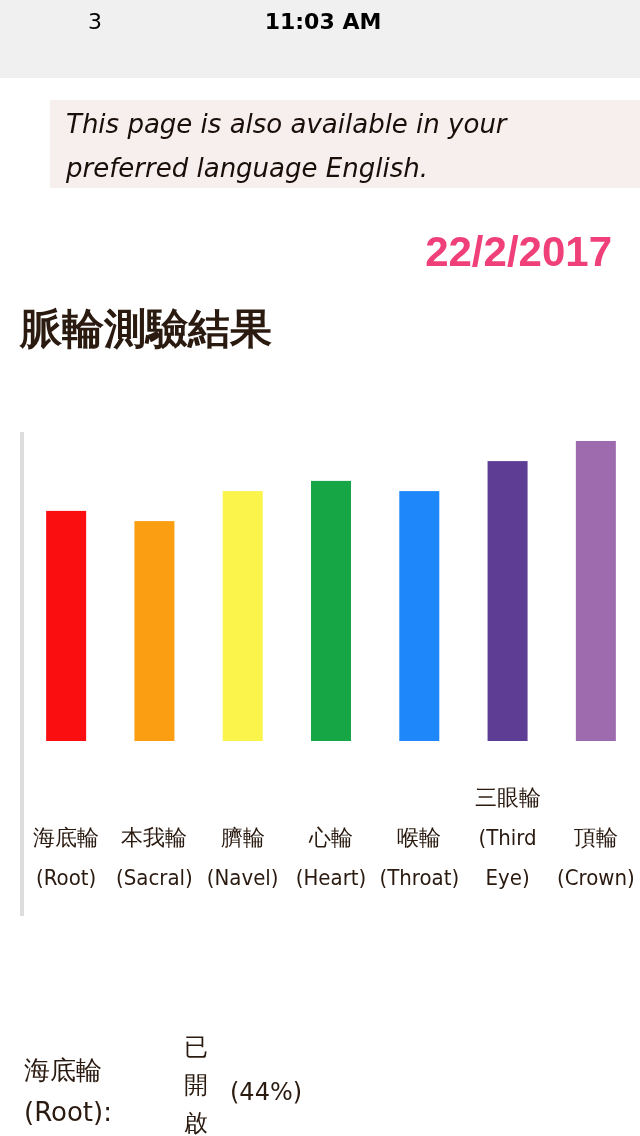 The height and width of the screenshot is (1136, 640). Describe the element at coordinates (507, 837) in the screenshot. I see `x-tick-label: 三眼輪 (Third Eye)` at that location.